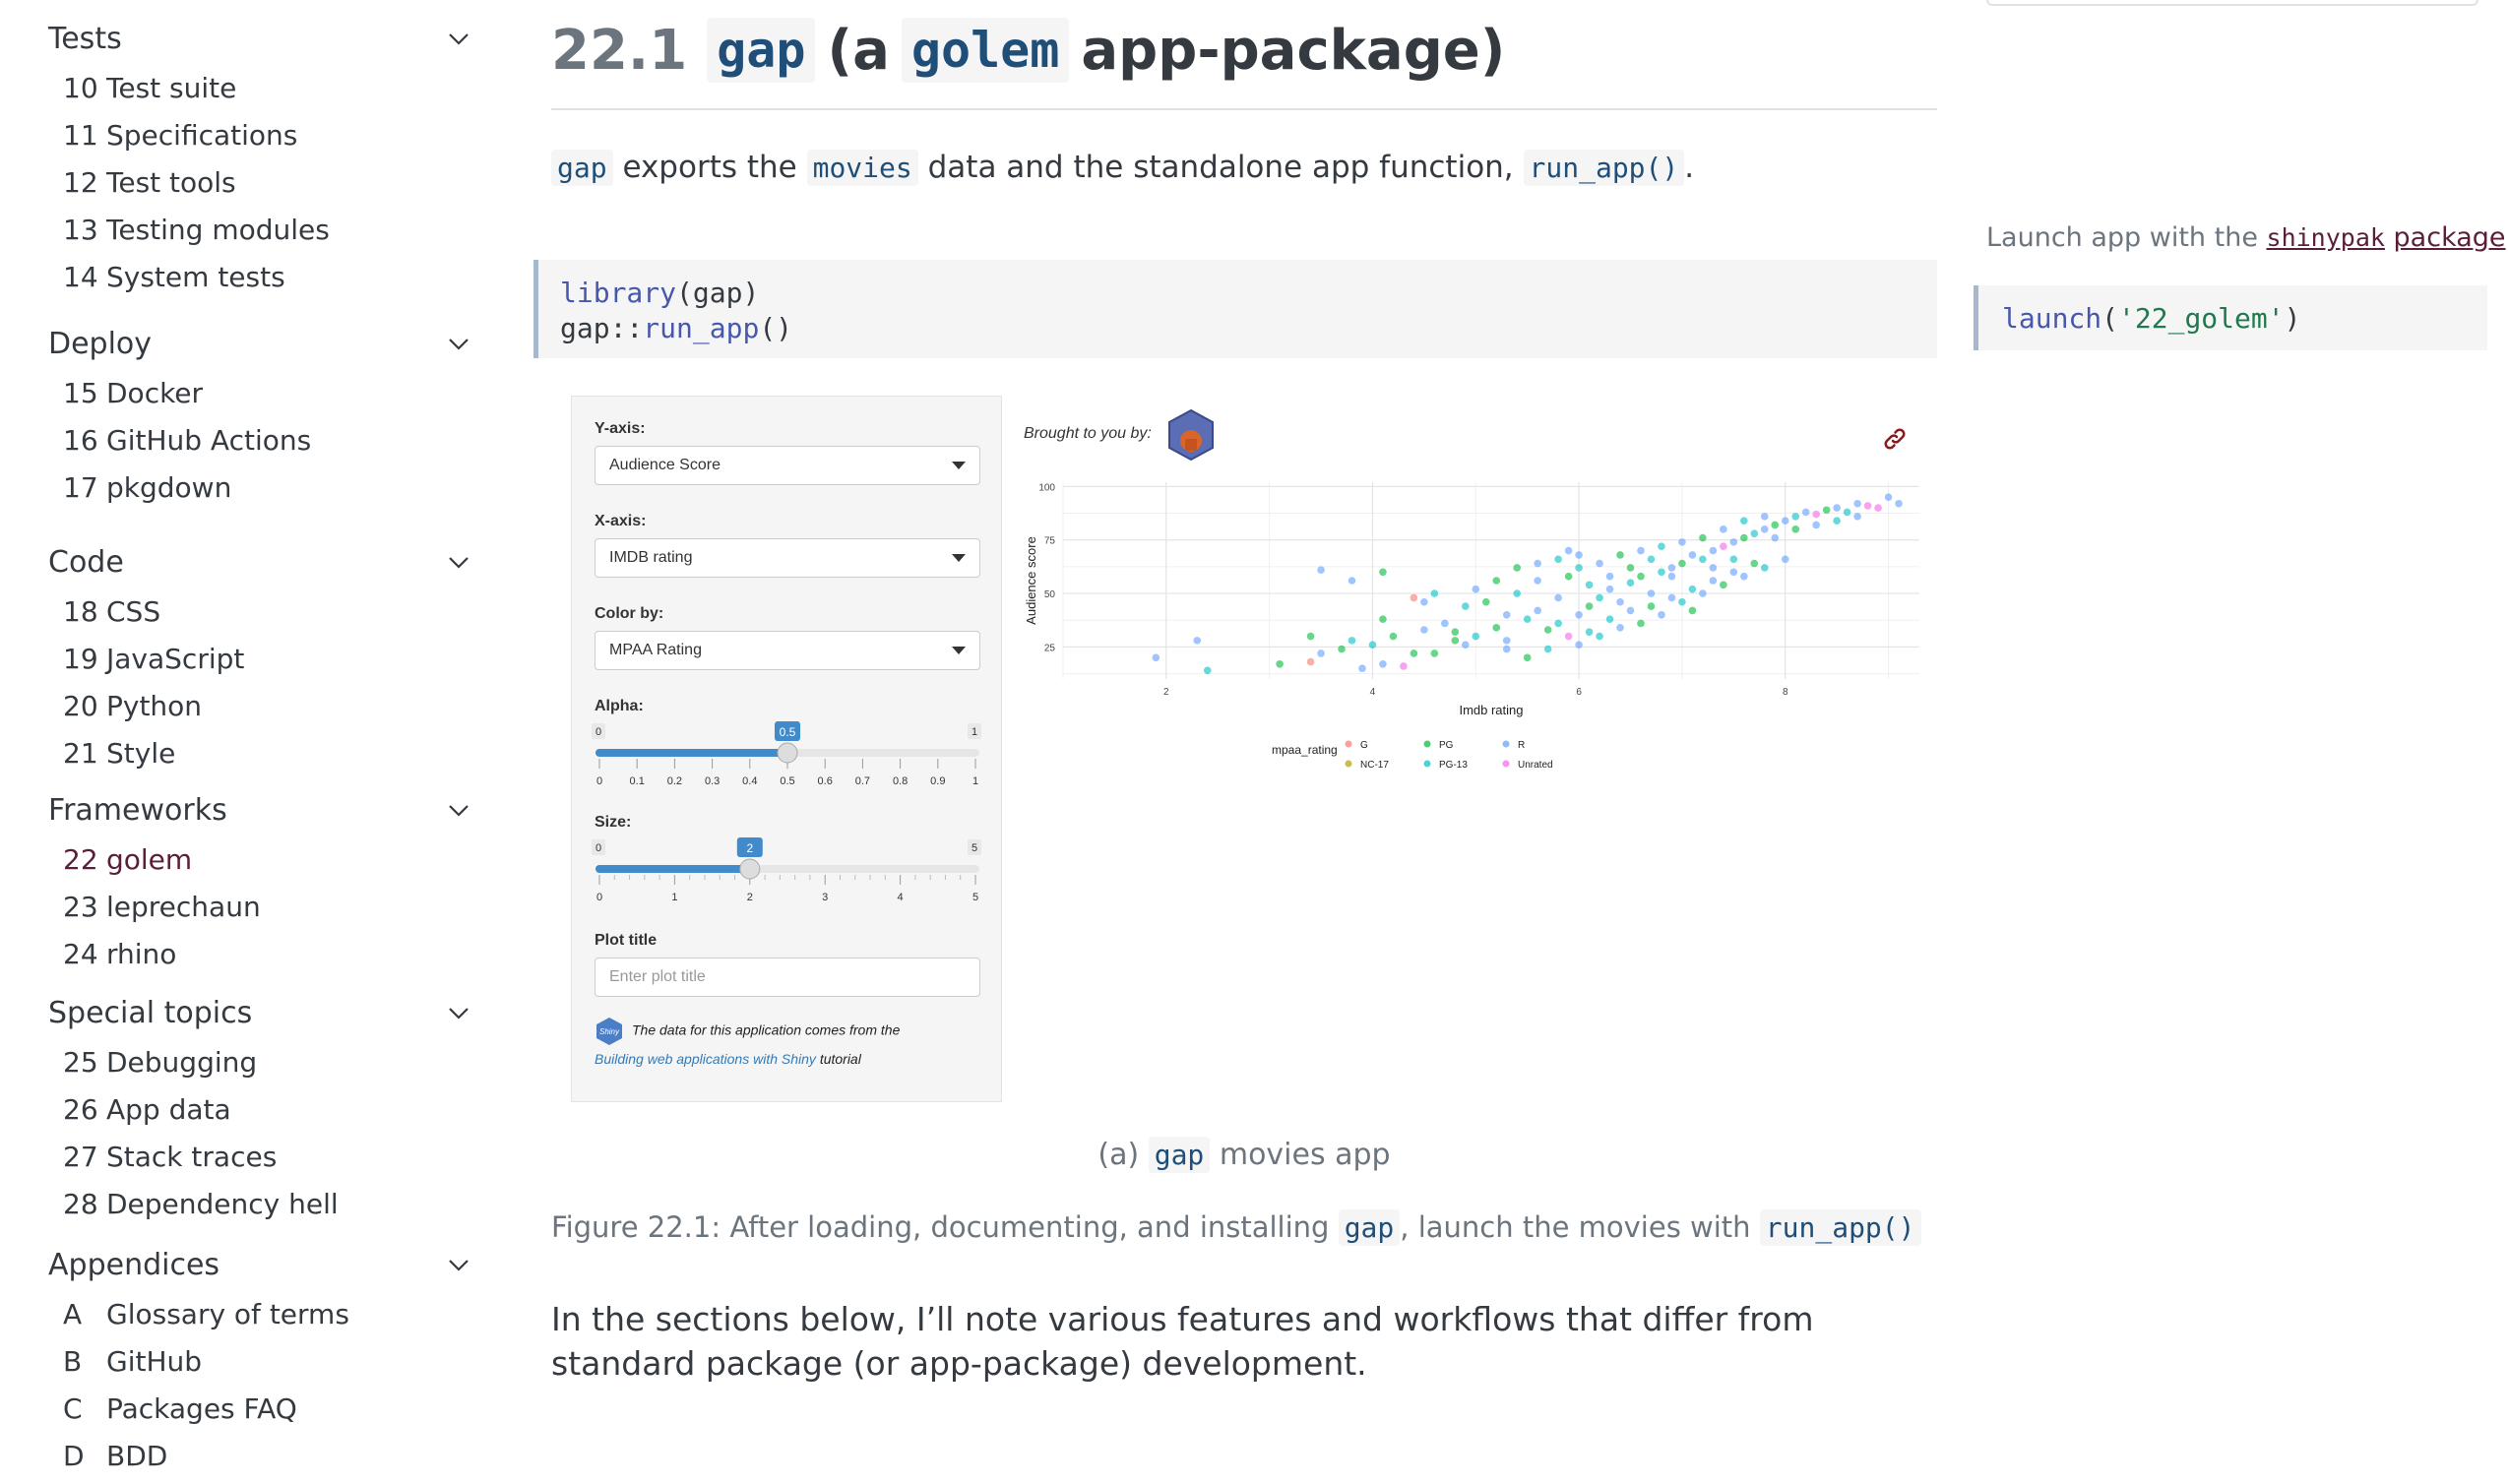  I want to click on alpha-tick-label: 0.9, so click(938, 781).